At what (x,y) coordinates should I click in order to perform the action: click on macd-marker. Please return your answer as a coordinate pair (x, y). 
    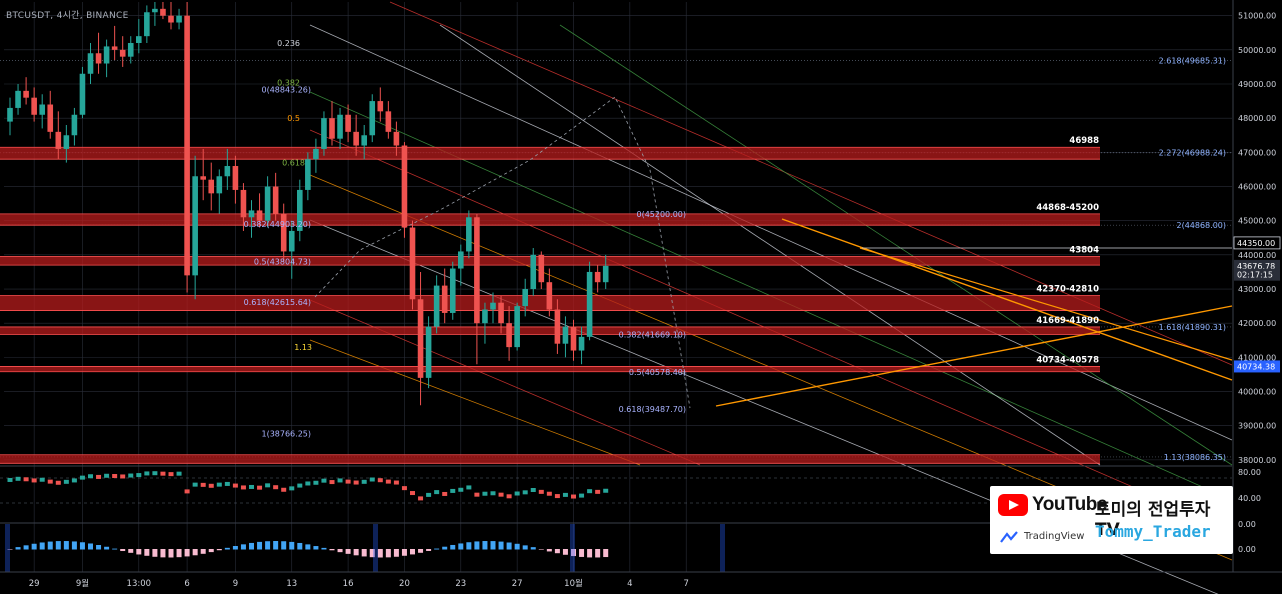
    Looking at the image, I should click on (7, 548).